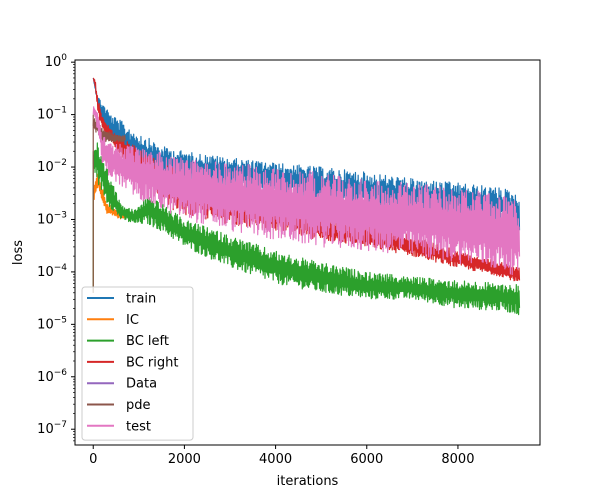  I want to click on legend-entry-label: IC, so click(132, 320).